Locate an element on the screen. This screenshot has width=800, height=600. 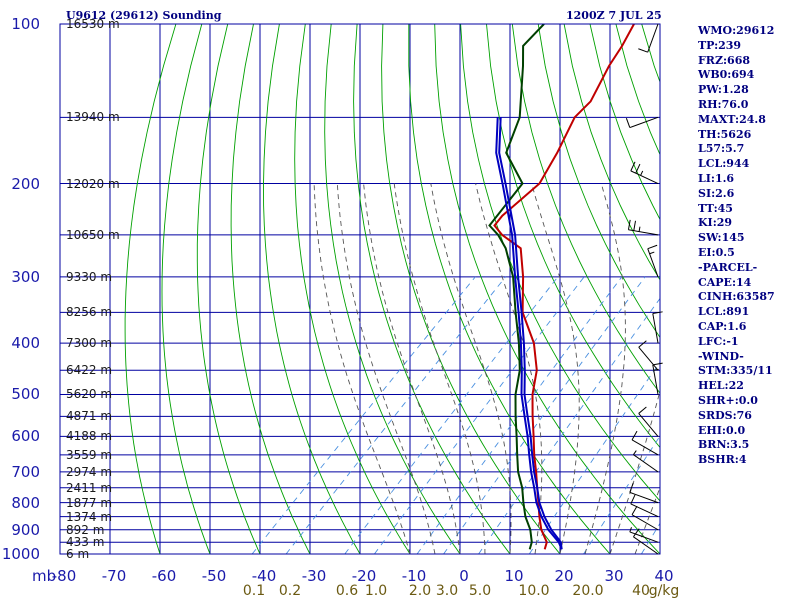
mixing-ratio-label: 2.0 is located at coordinates (420, 591).